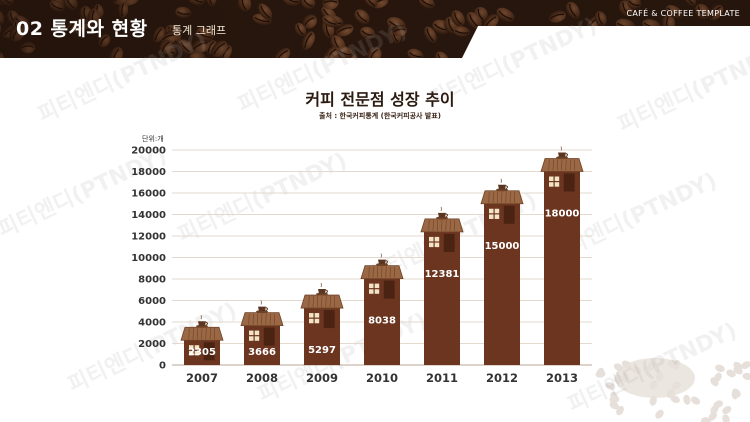 This screenshot has height=422, width=750. I want to click on x-tick-label: 2008, so click(262, 378).